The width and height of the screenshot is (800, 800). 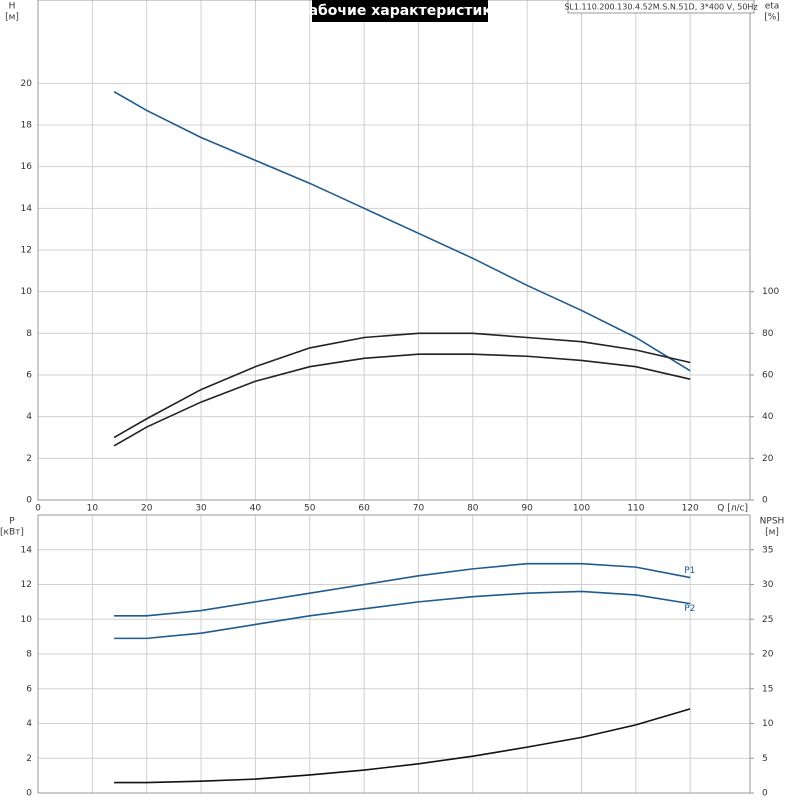 I want to click on y2-tick-label: 100, so click(x=770, y=292).